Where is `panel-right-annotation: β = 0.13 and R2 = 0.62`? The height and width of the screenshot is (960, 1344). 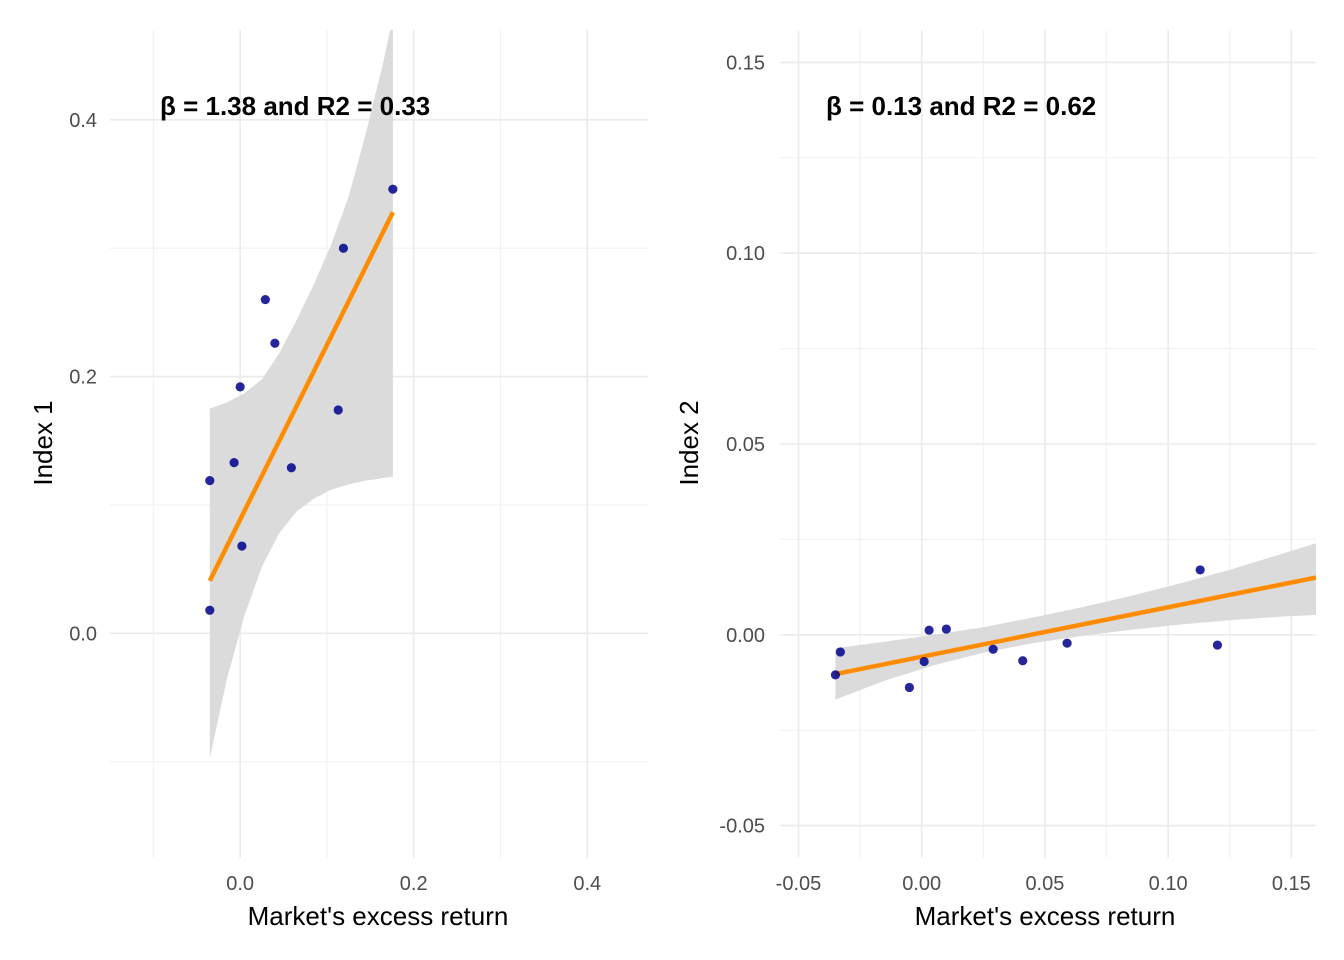 panel-right-annotation: β = 0.13 and R2 = 0.62 is located at coordinates (961, 106).